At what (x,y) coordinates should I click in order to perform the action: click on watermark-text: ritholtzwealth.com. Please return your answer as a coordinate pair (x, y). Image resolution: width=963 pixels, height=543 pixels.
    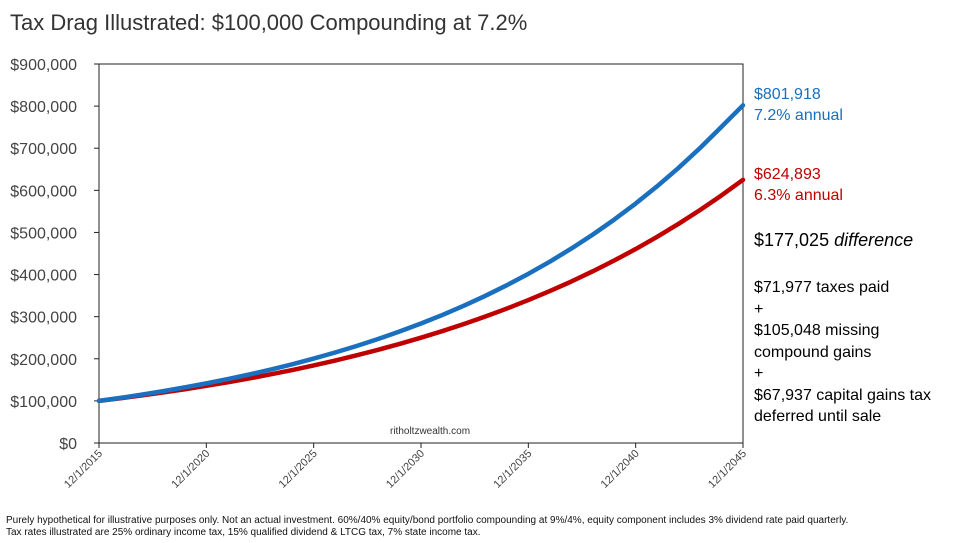
    Looking at the image, I should click on (430, 431).